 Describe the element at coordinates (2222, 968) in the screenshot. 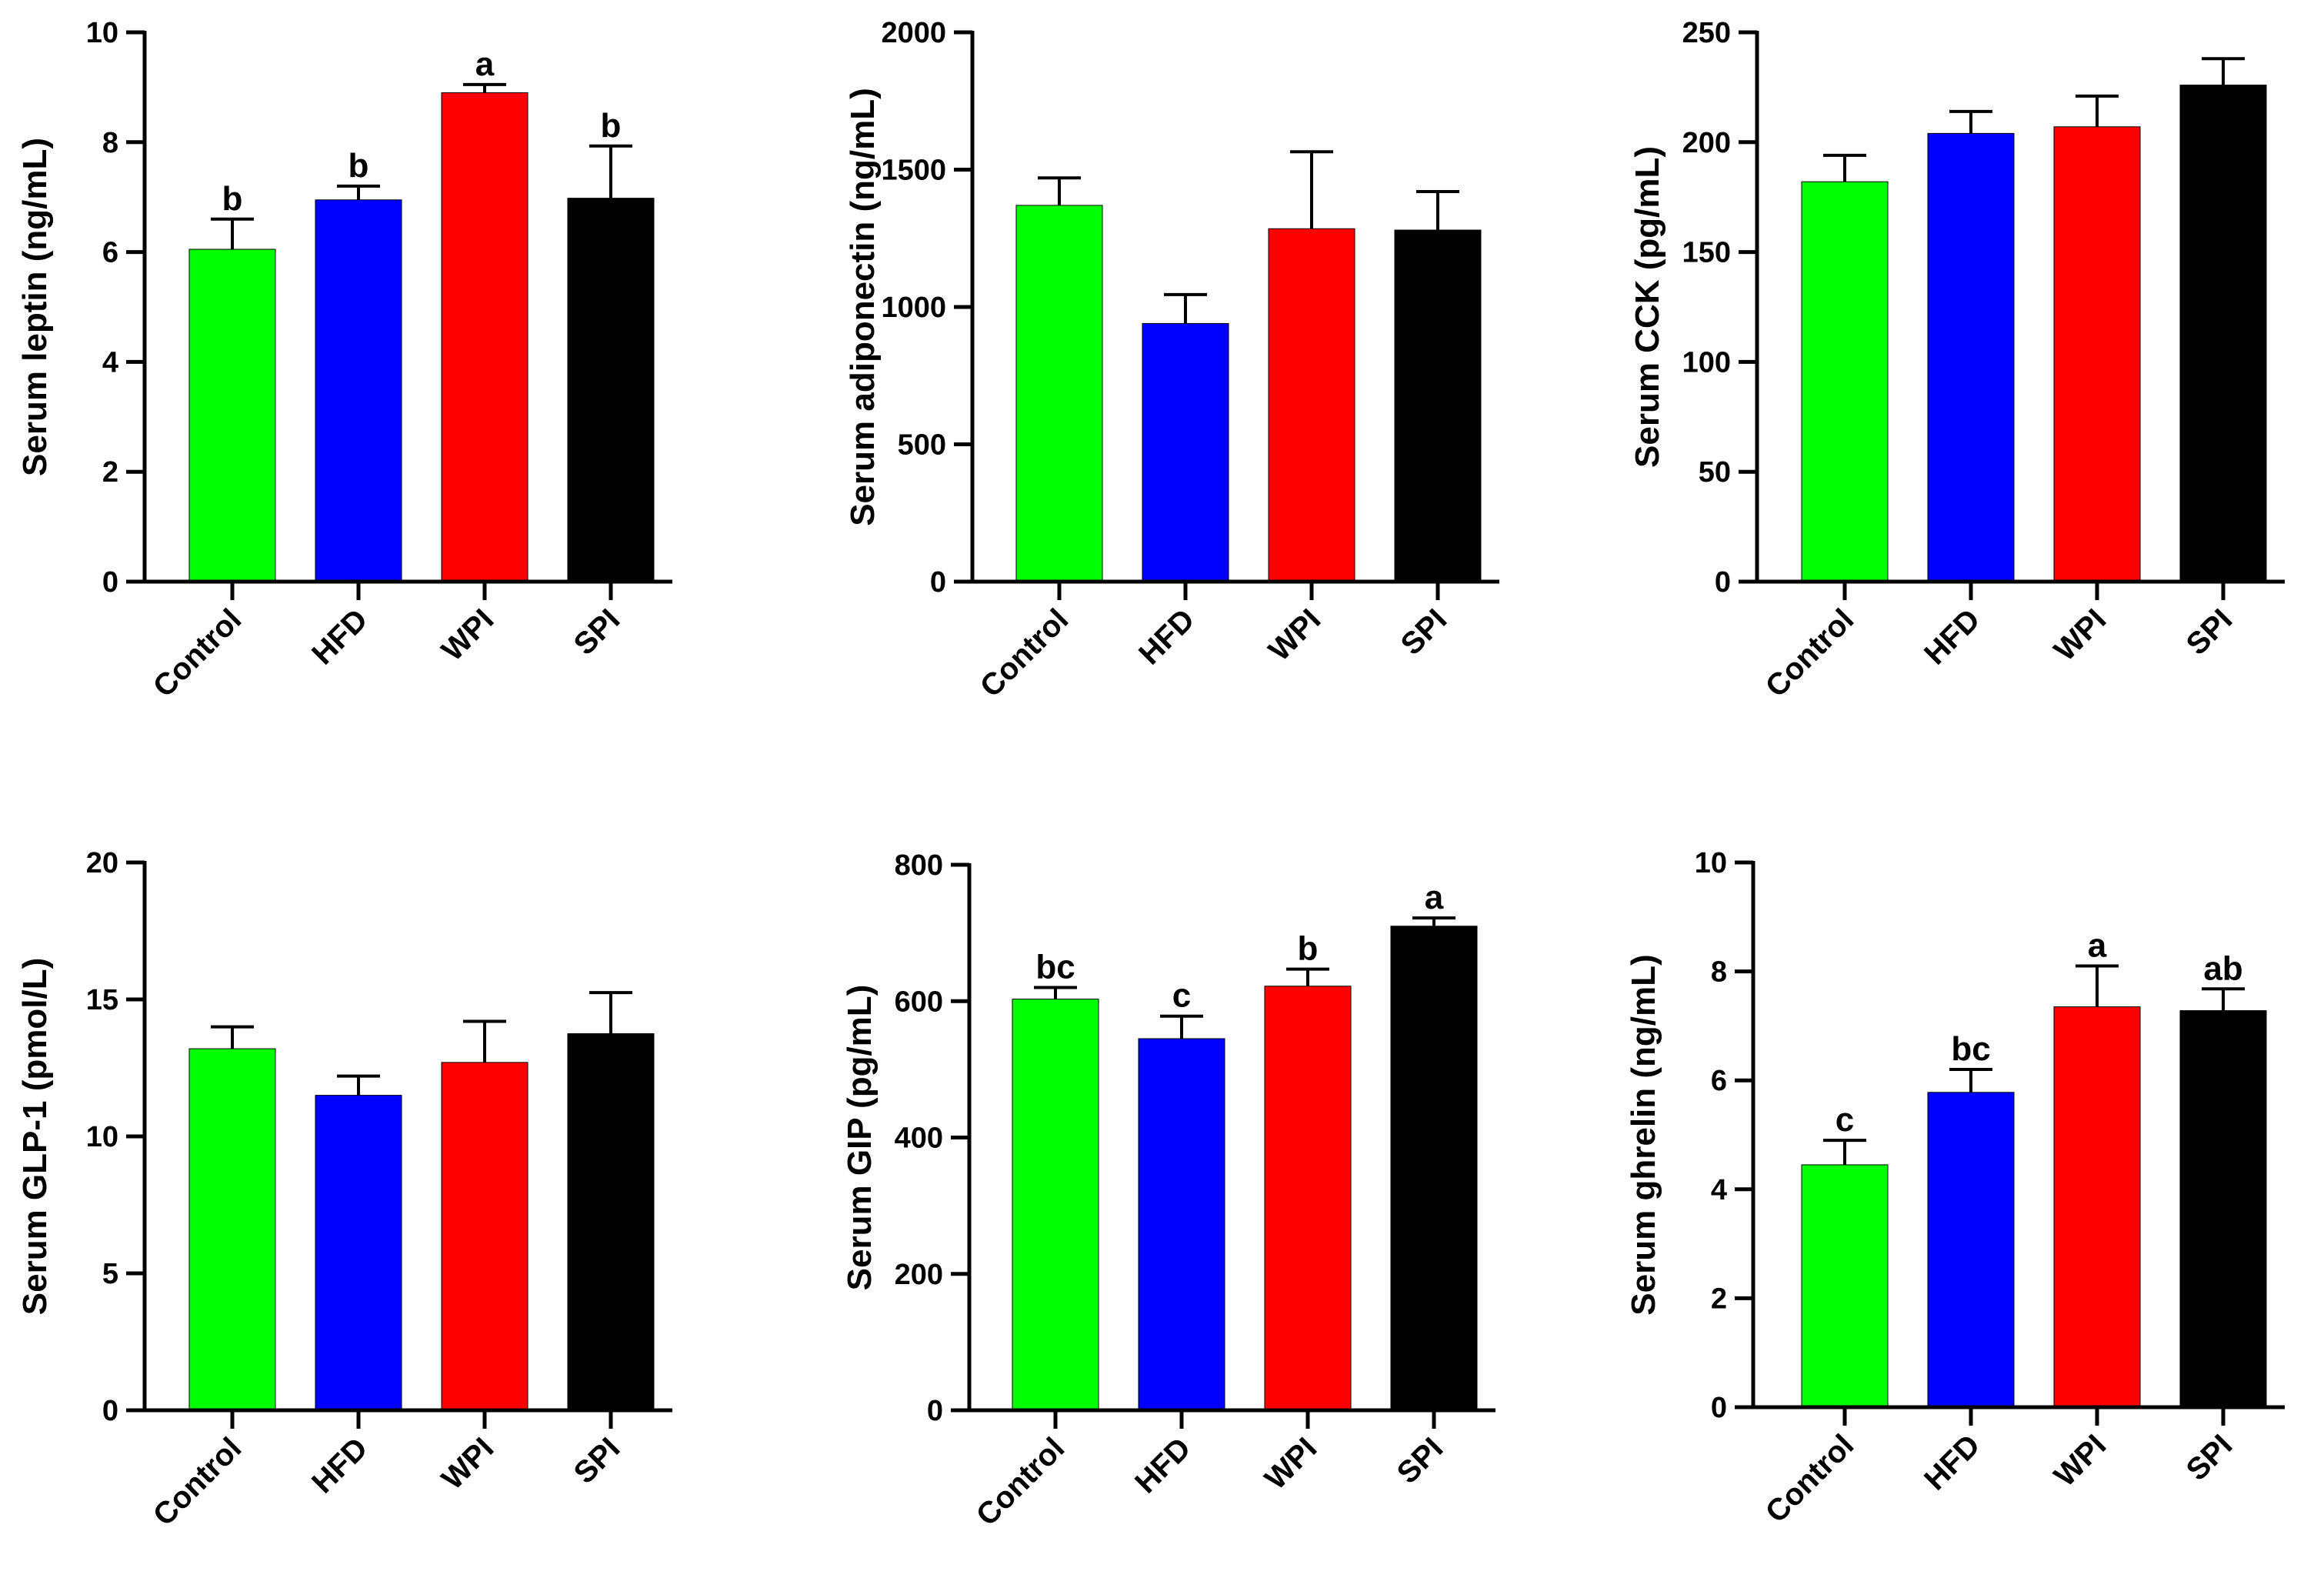

I see `significance-letter: ab` at that location.